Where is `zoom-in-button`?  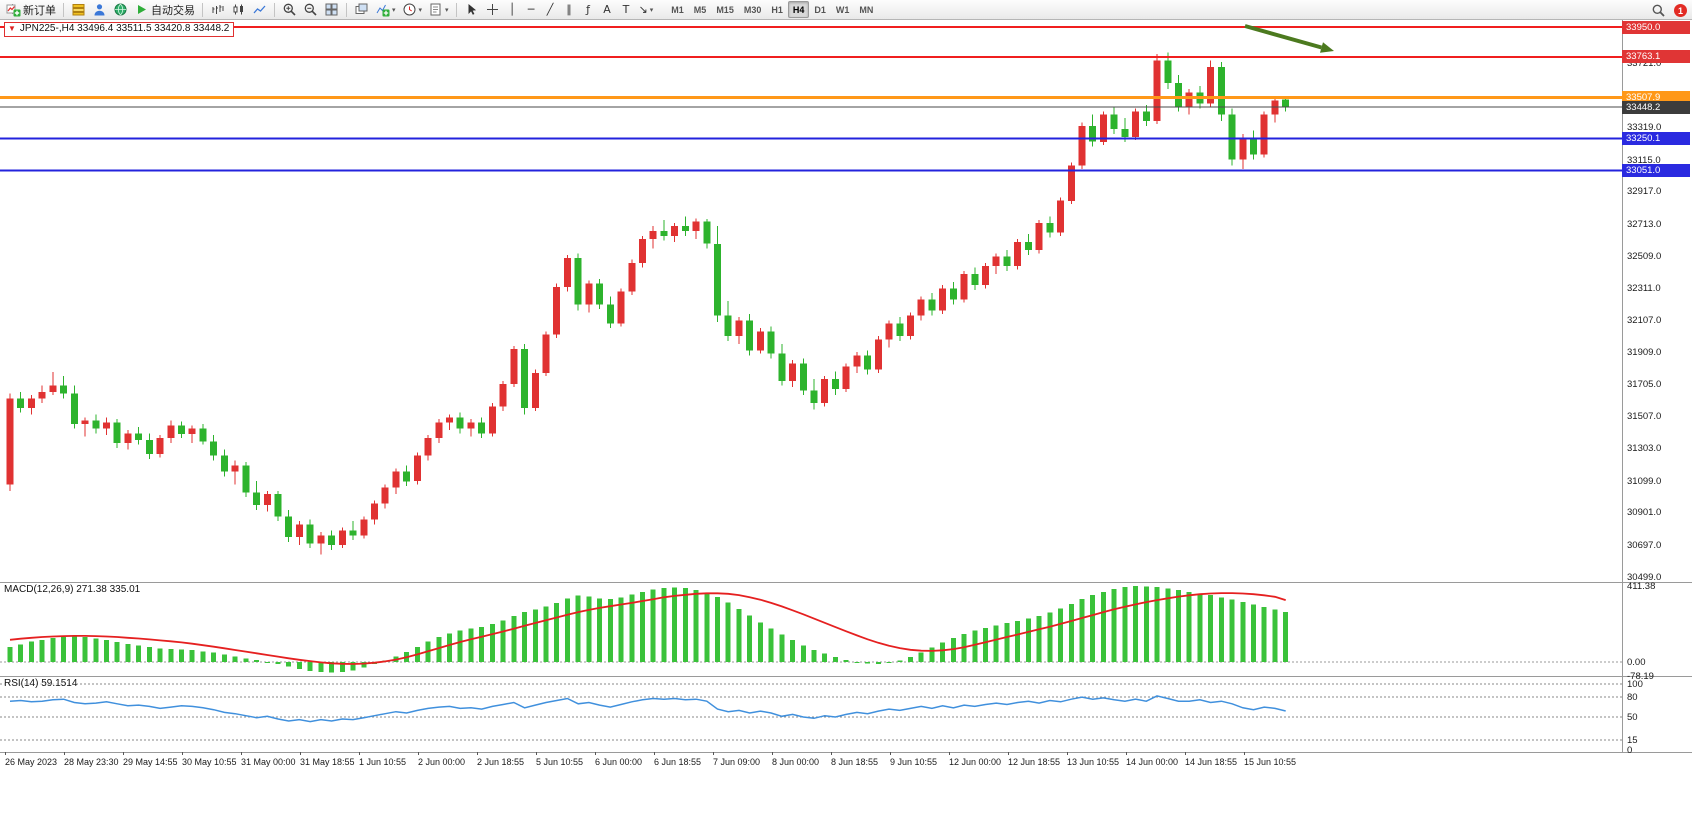 zoom-in-button is located at coordinates (289, 9).